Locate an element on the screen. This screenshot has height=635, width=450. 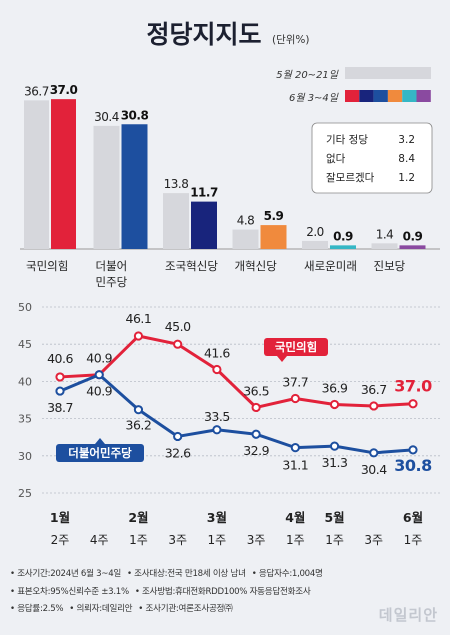
series-data-label: 30.4 is located at coordinates (374, 469).